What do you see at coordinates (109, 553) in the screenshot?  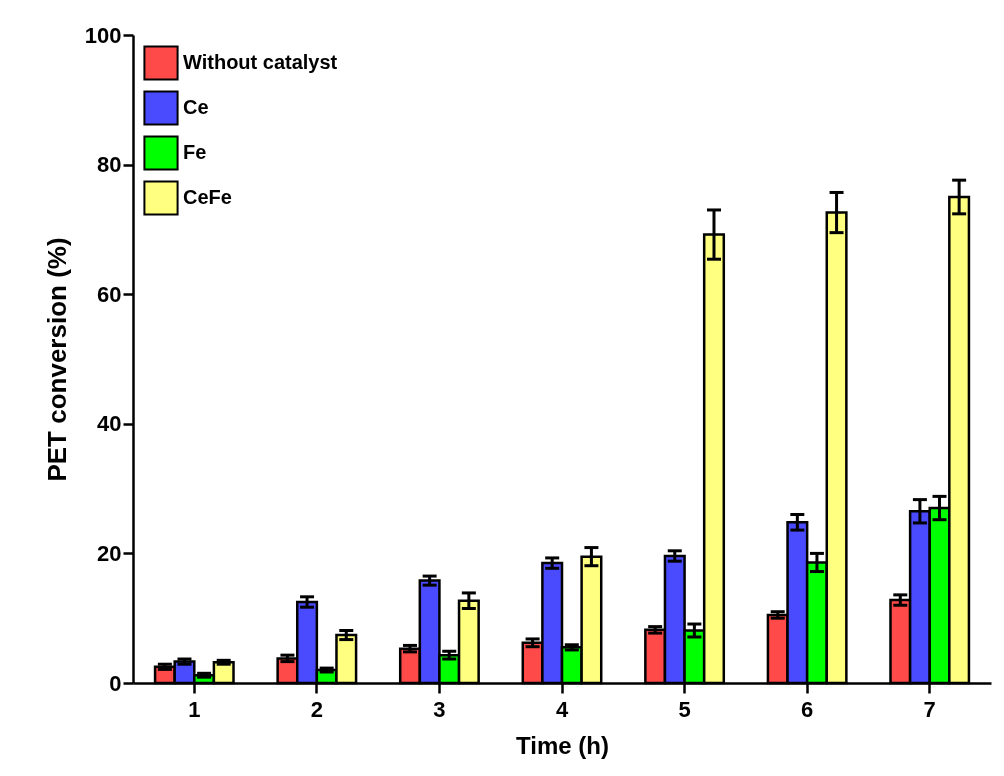 I see `y-tick-label: 20` at bounding box center [109, 553].